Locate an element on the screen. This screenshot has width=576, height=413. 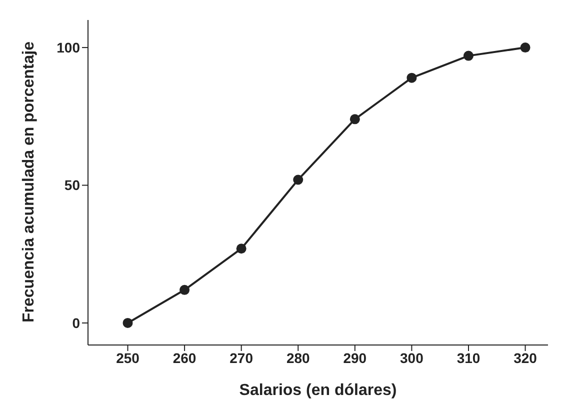
x-tick-label: 260 is located at coordinates (184, 358).